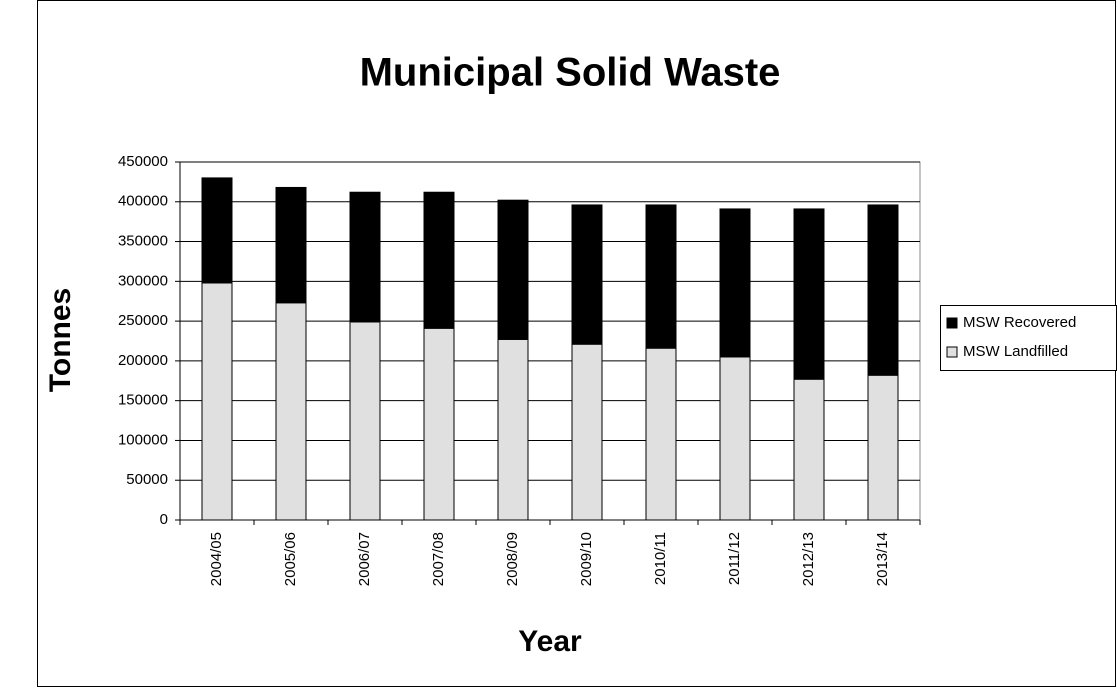  What do you see at coordinates (143, 400) in the screenshot?
I see `y-tick-label: 150000` at bounding box center [143, 400].